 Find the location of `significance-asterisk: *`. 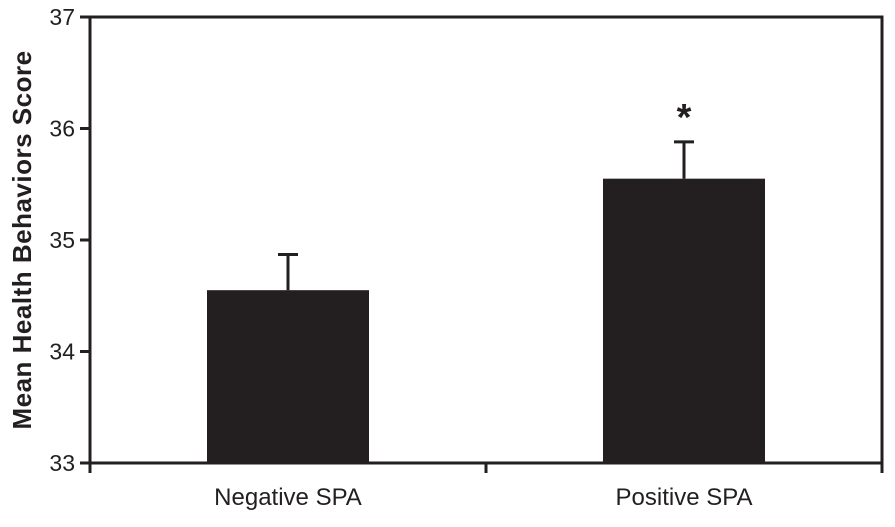

significance-asterisk: * is located at coordinates (684, 118).